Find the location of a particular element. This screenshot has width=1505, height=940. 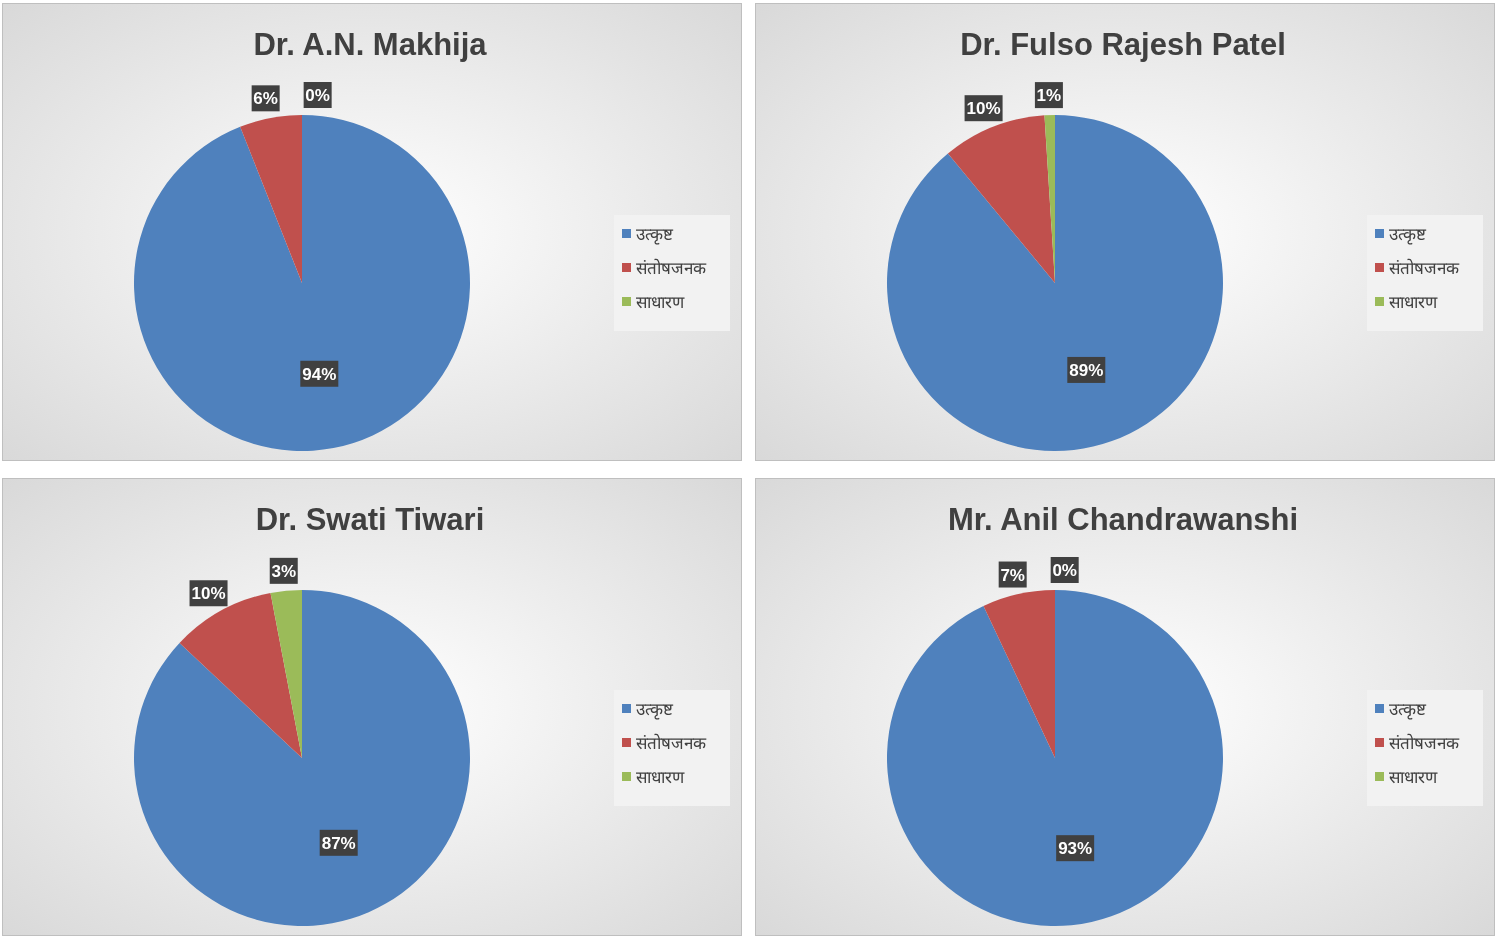

chart-title: Dr. A.N. Makhija is located at coordinates (370, 44).